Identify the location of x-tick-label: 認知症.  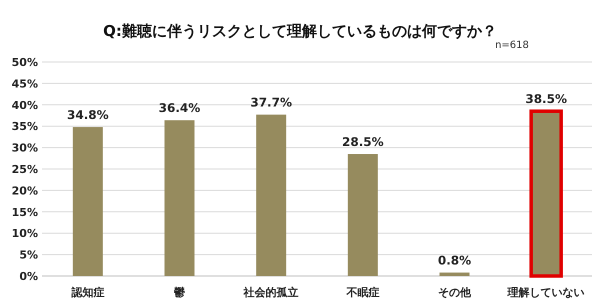
(87, 292).